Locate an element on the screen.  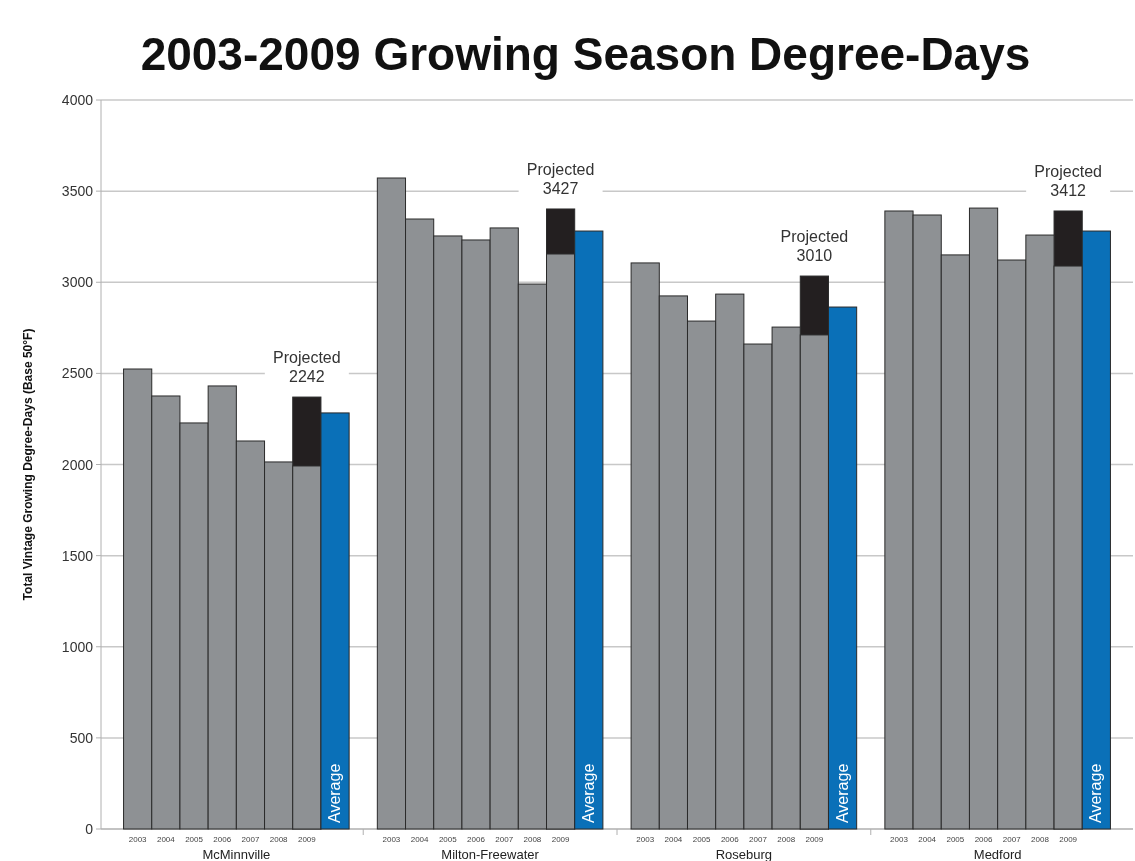
y-tick-label: 2500 is located at coordinates (77, 373).